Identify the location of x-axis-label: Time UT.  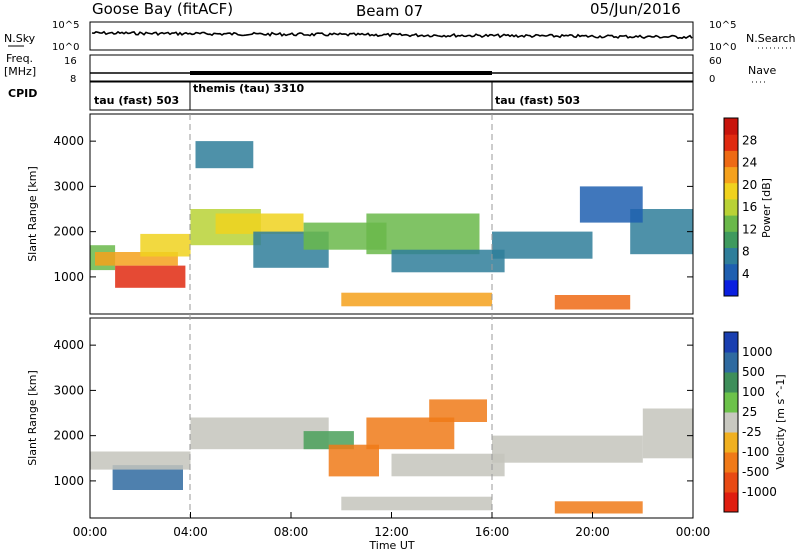
(391, 545).